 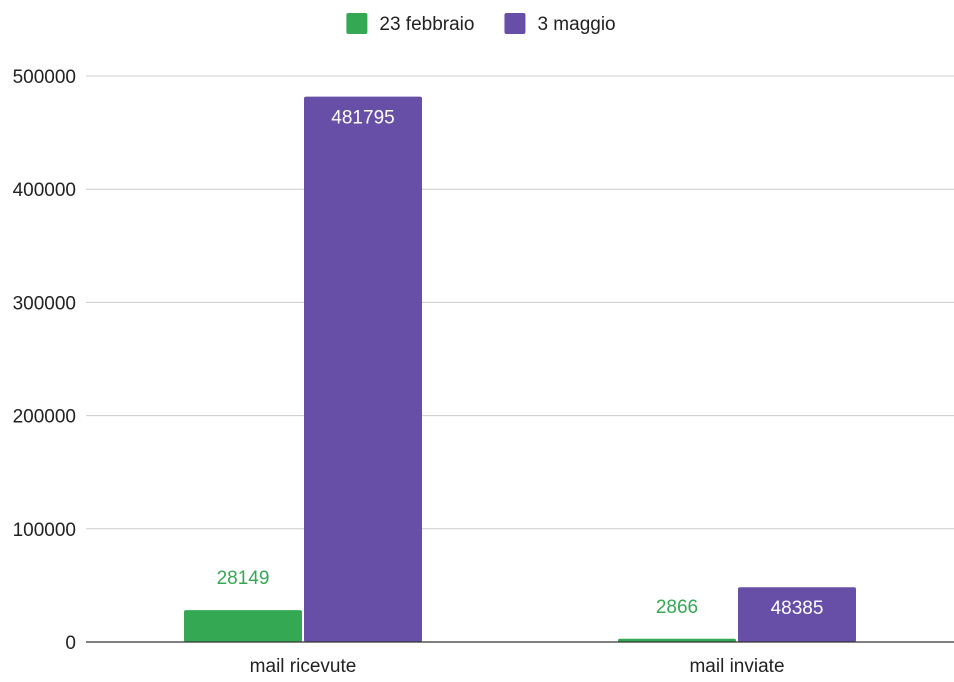 I want to click on legend-label: 23 febbraio, so click(x=426, y=24).